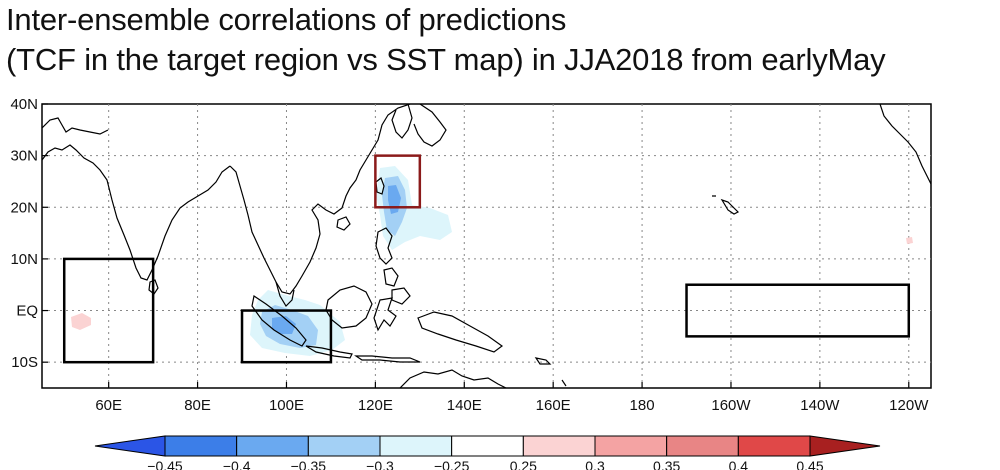 The height and width of the screenshot is (470, 1000). Describe the element at coordinates (739, 464) in the screenshot. I see `colorbar-label: 0.4` at that location.